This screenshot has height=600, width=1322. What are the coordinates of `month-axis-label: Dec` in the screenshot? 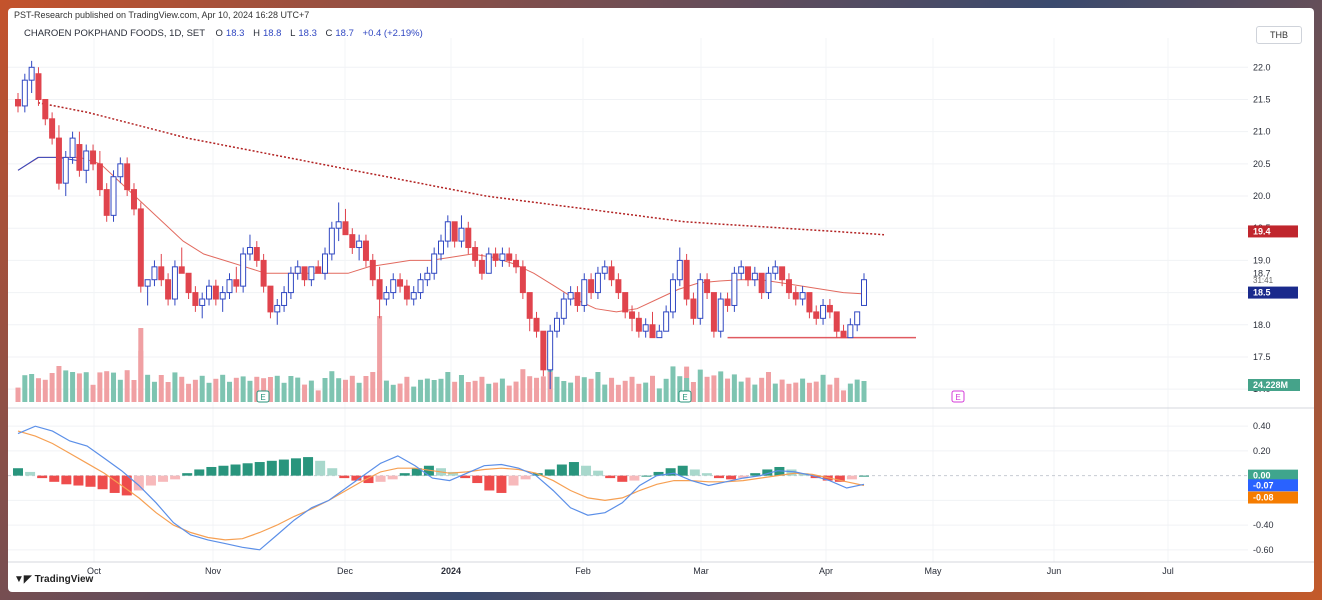 It's located at (345, 571).